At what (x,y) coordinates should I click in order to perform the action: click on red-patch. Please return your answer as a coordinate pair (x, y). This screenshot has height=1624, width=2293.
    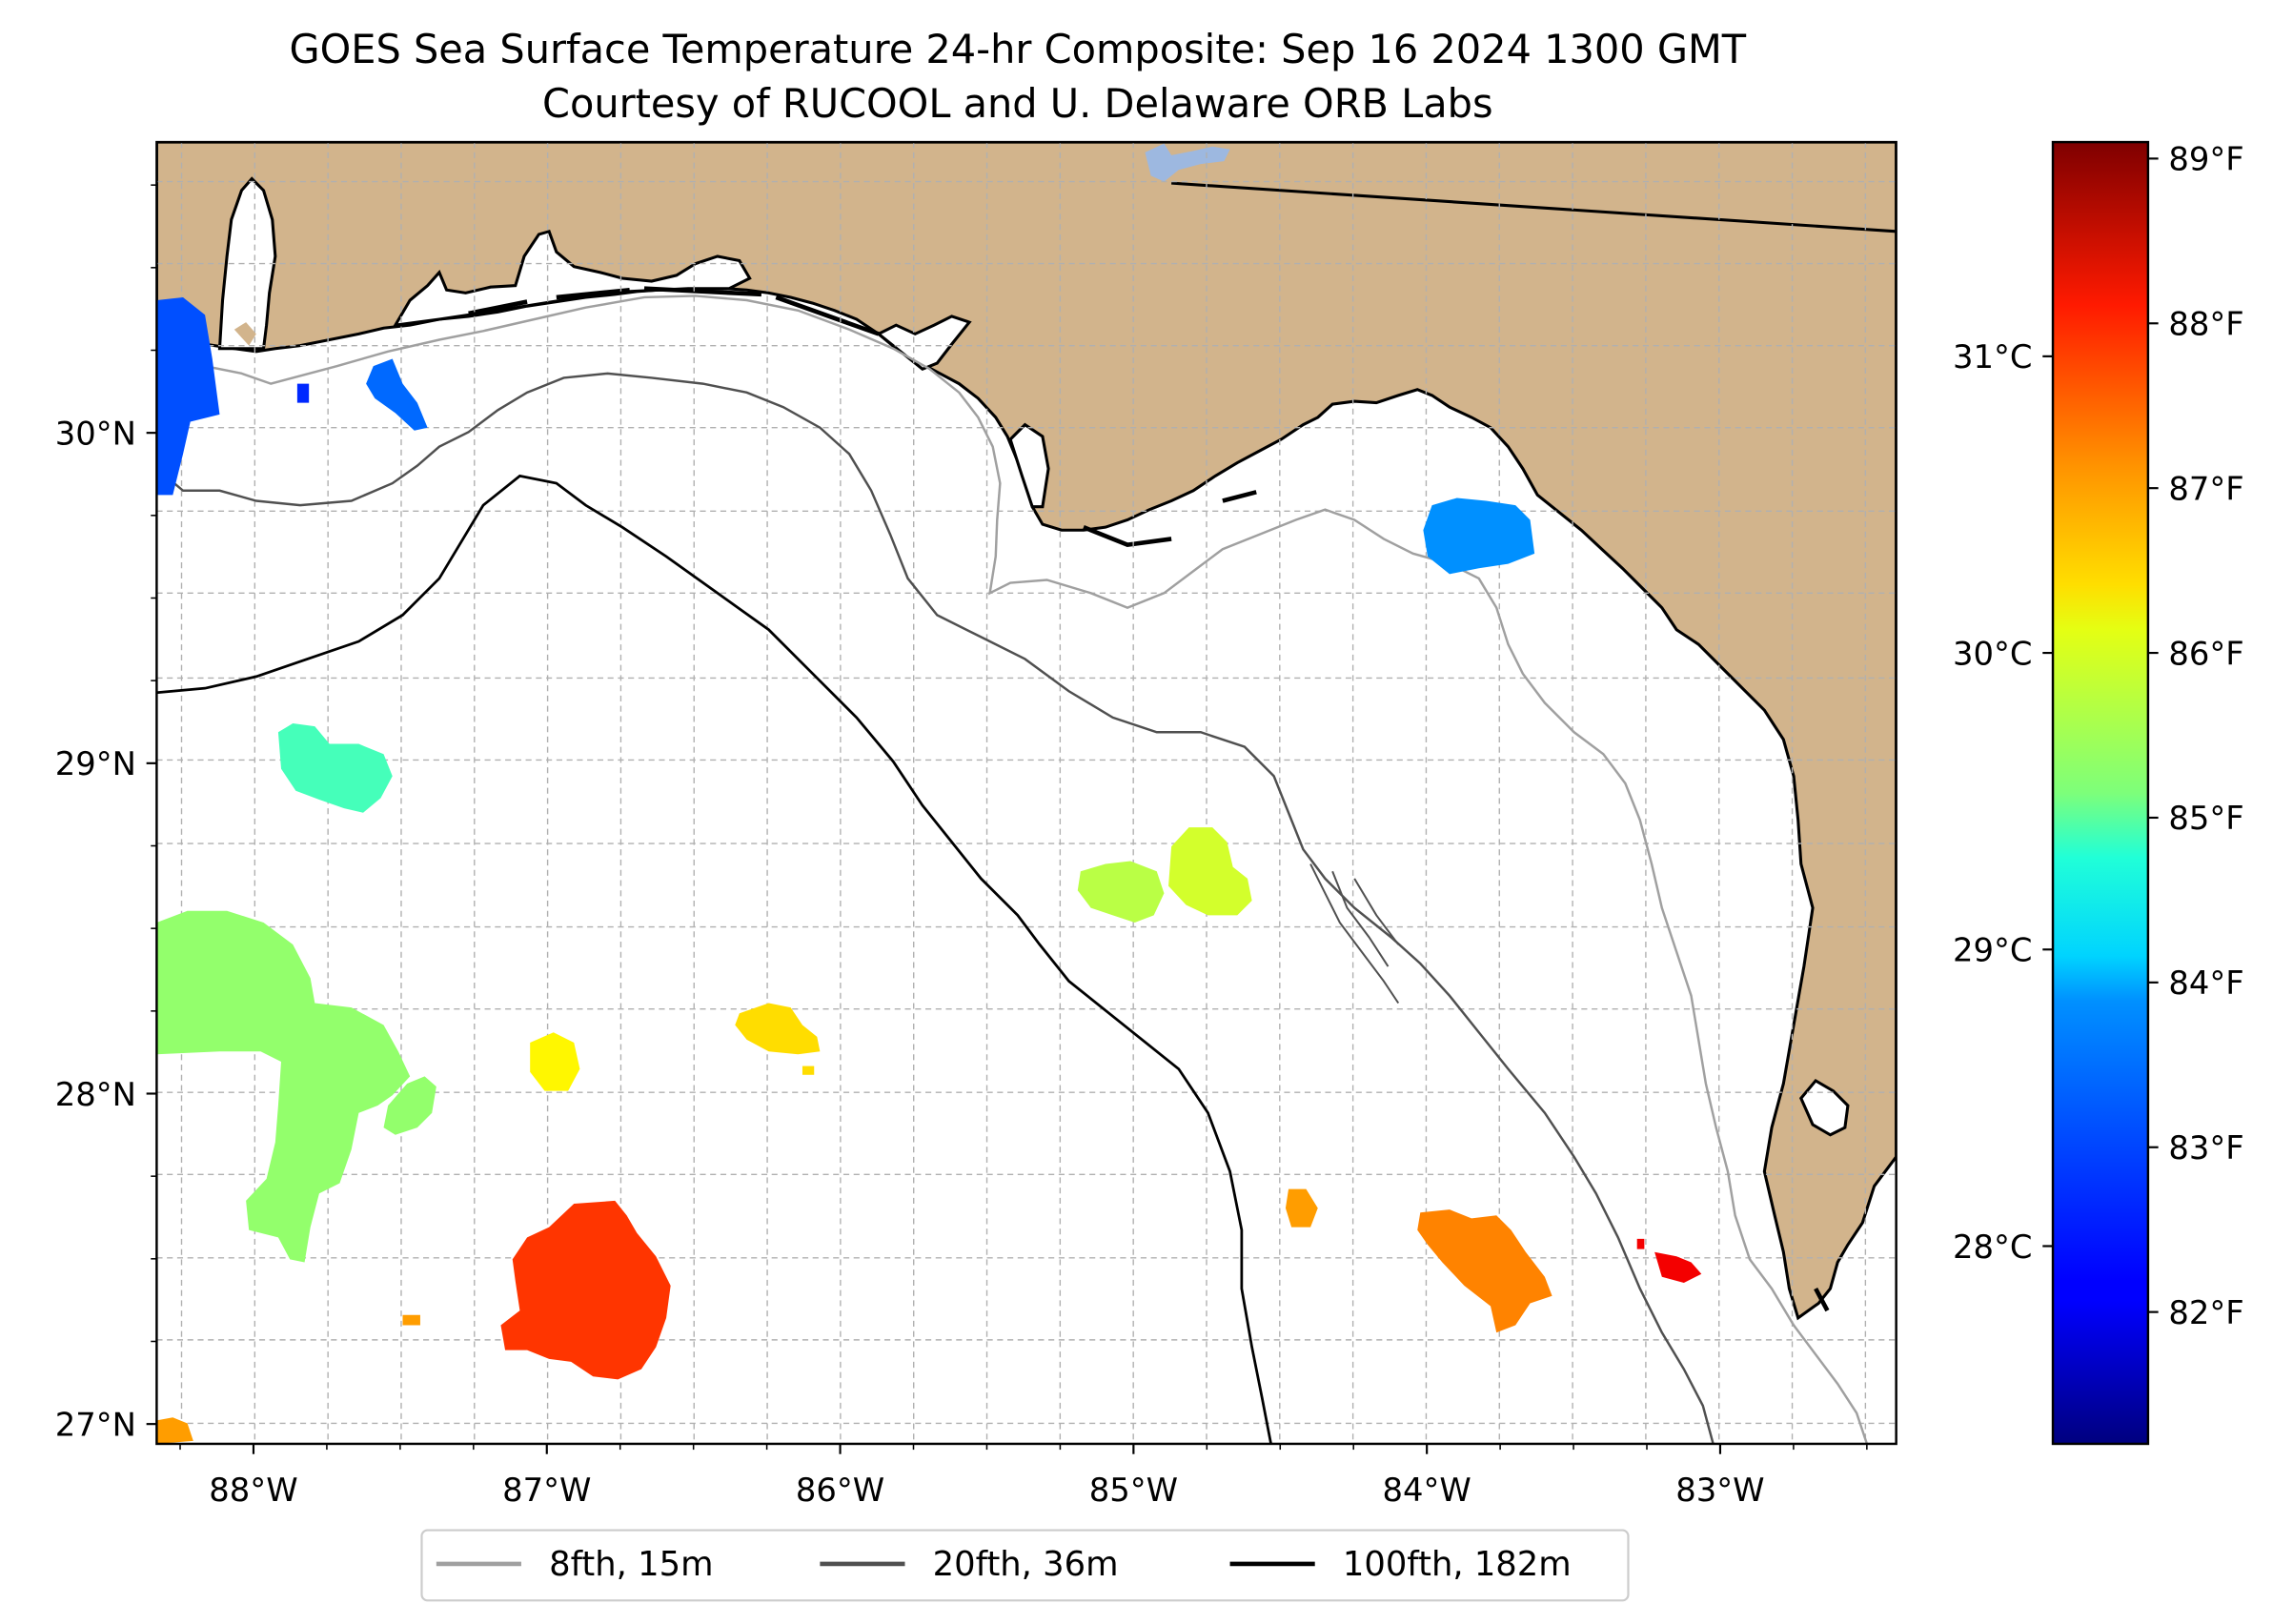
    Looking at the image, I should click on (1678, 1267).